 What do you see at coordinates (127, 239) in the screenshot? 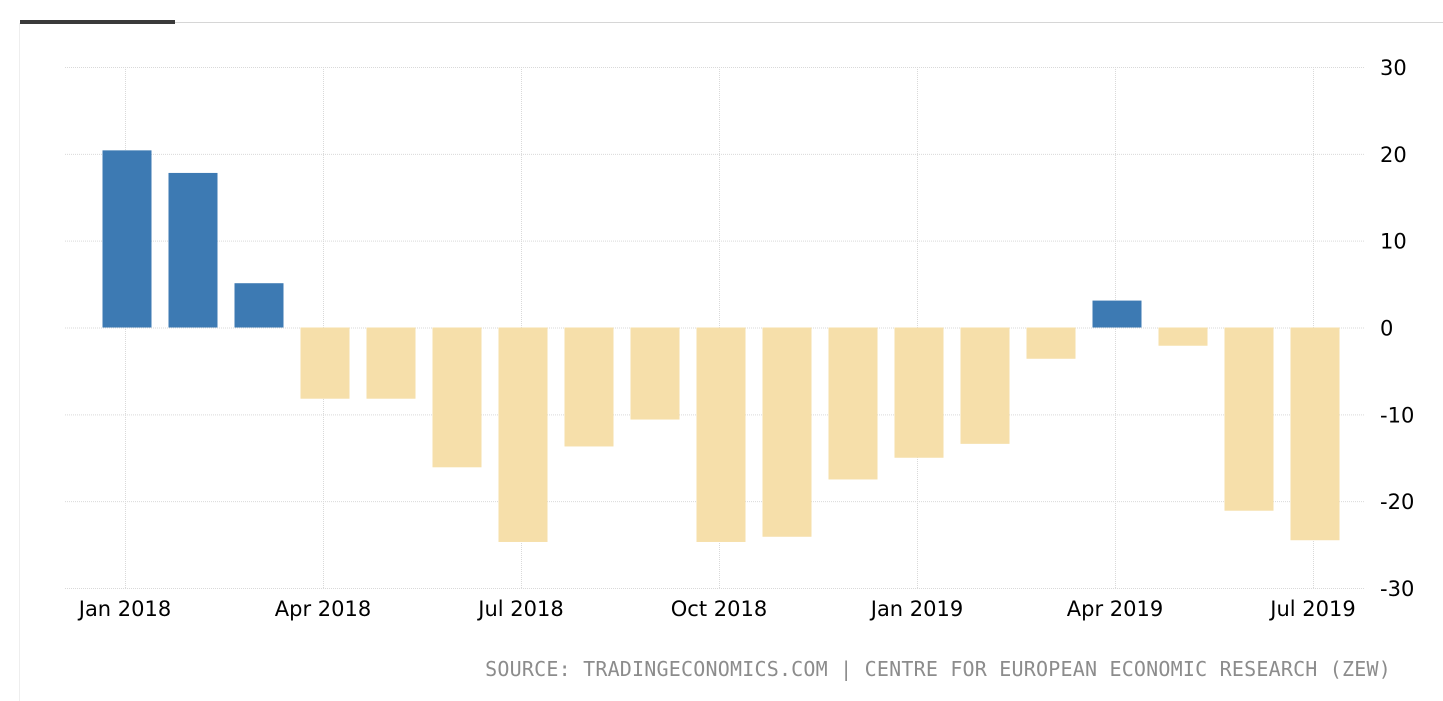
I see `bar-jan-2018` at bounding box center [127, 239].